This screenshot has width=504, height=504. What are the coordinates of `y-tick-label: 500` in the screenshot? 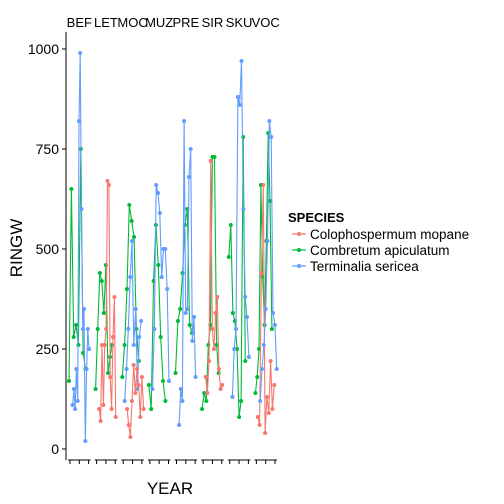 It's located at (48, 249).